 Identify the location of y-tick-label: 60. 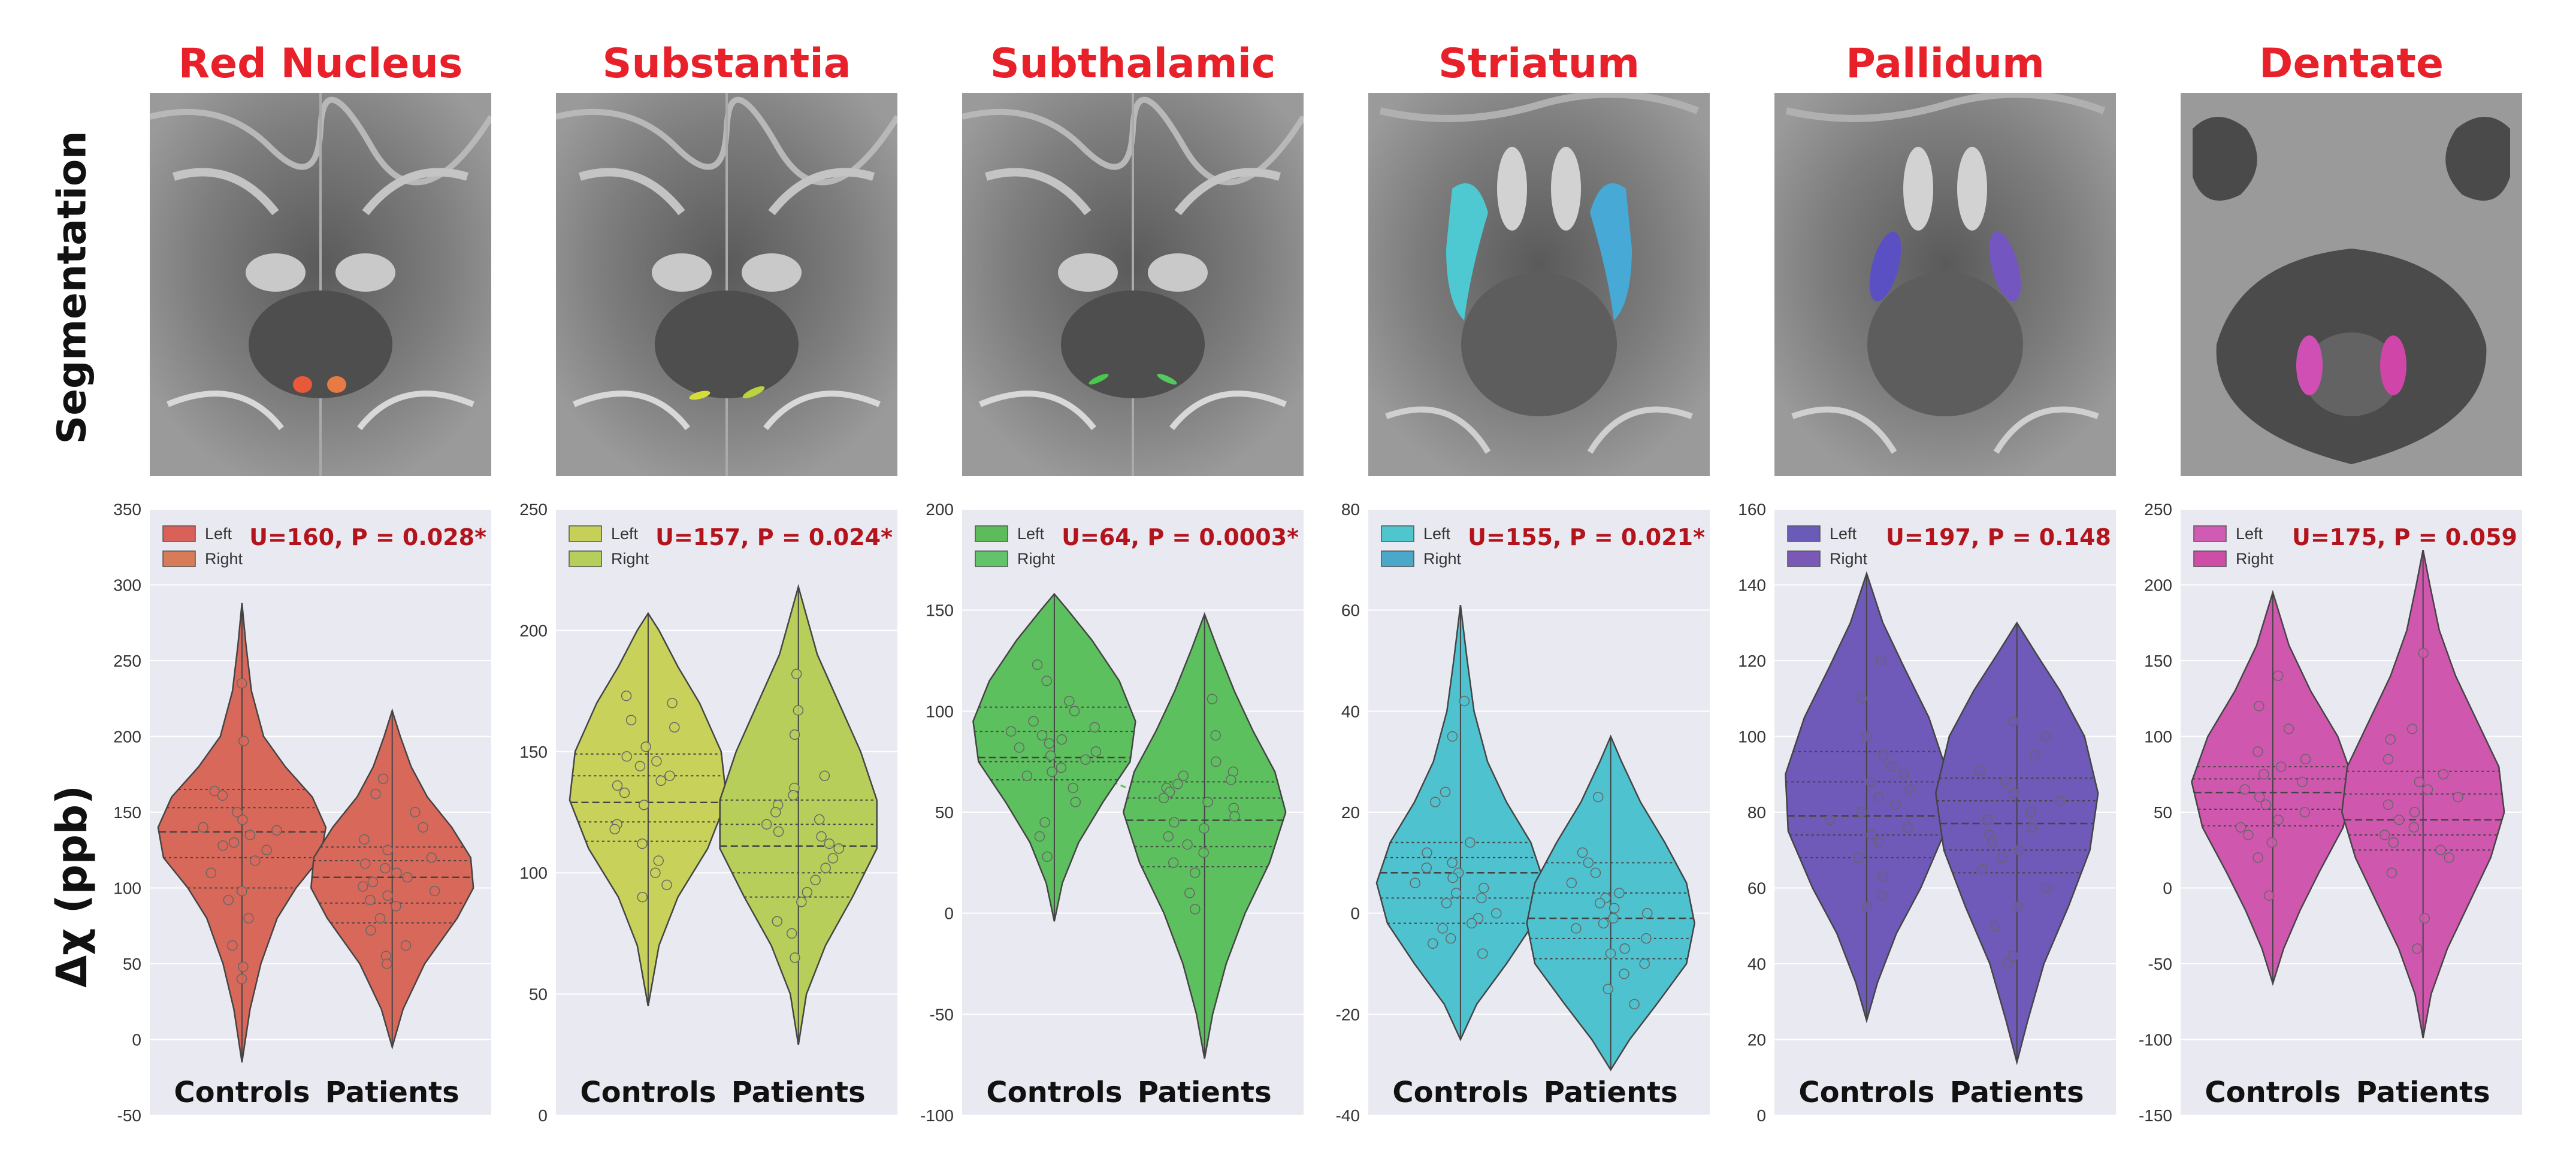
(1756, 888).